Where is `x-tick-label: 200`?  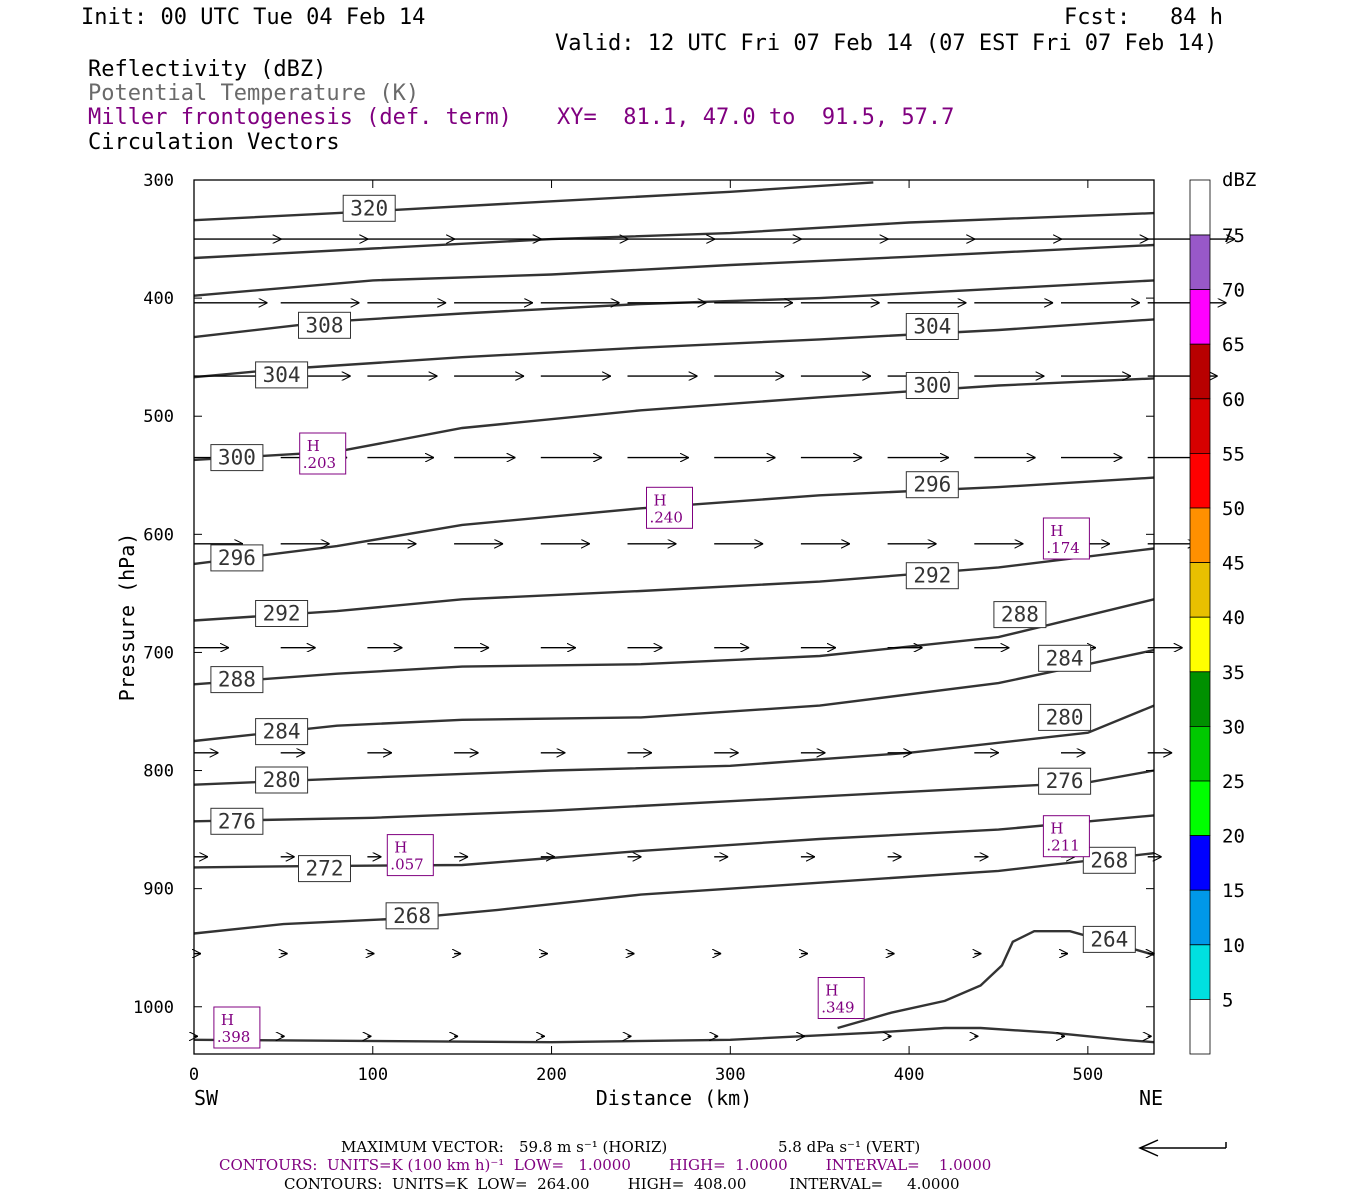
x-tick-label: 200 is located at coordinates (551, 1075).